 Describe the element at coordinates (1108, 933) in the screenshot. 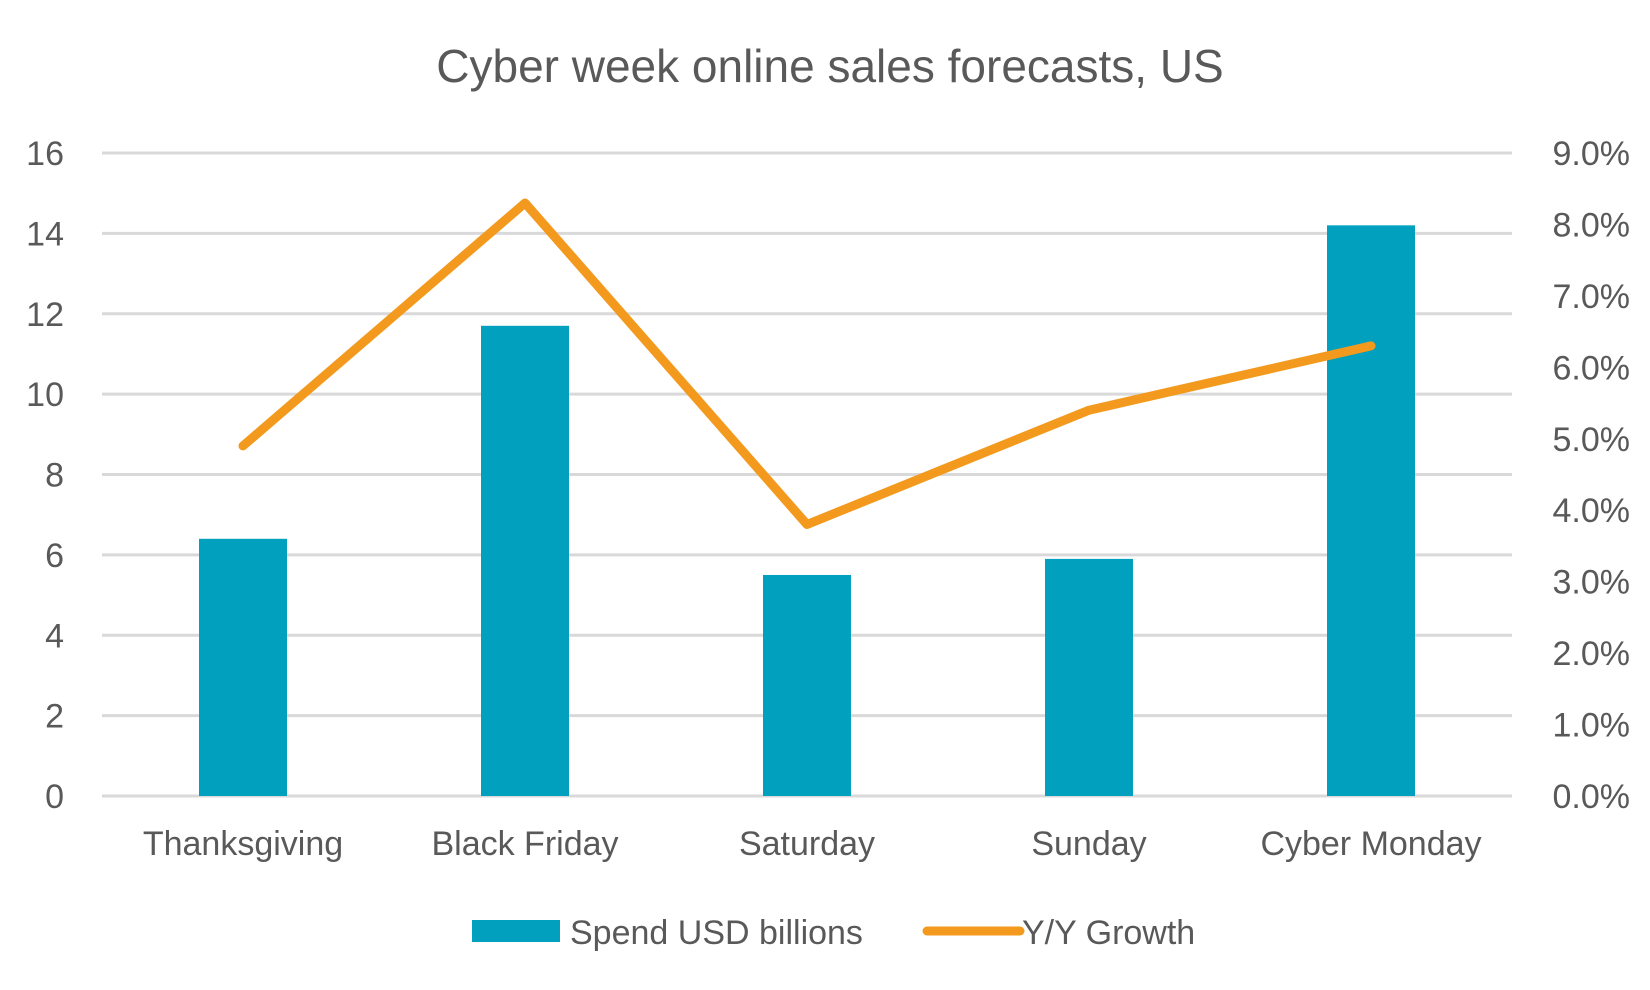

I see `legend-label-growth: Y/Y Growth` at that location.